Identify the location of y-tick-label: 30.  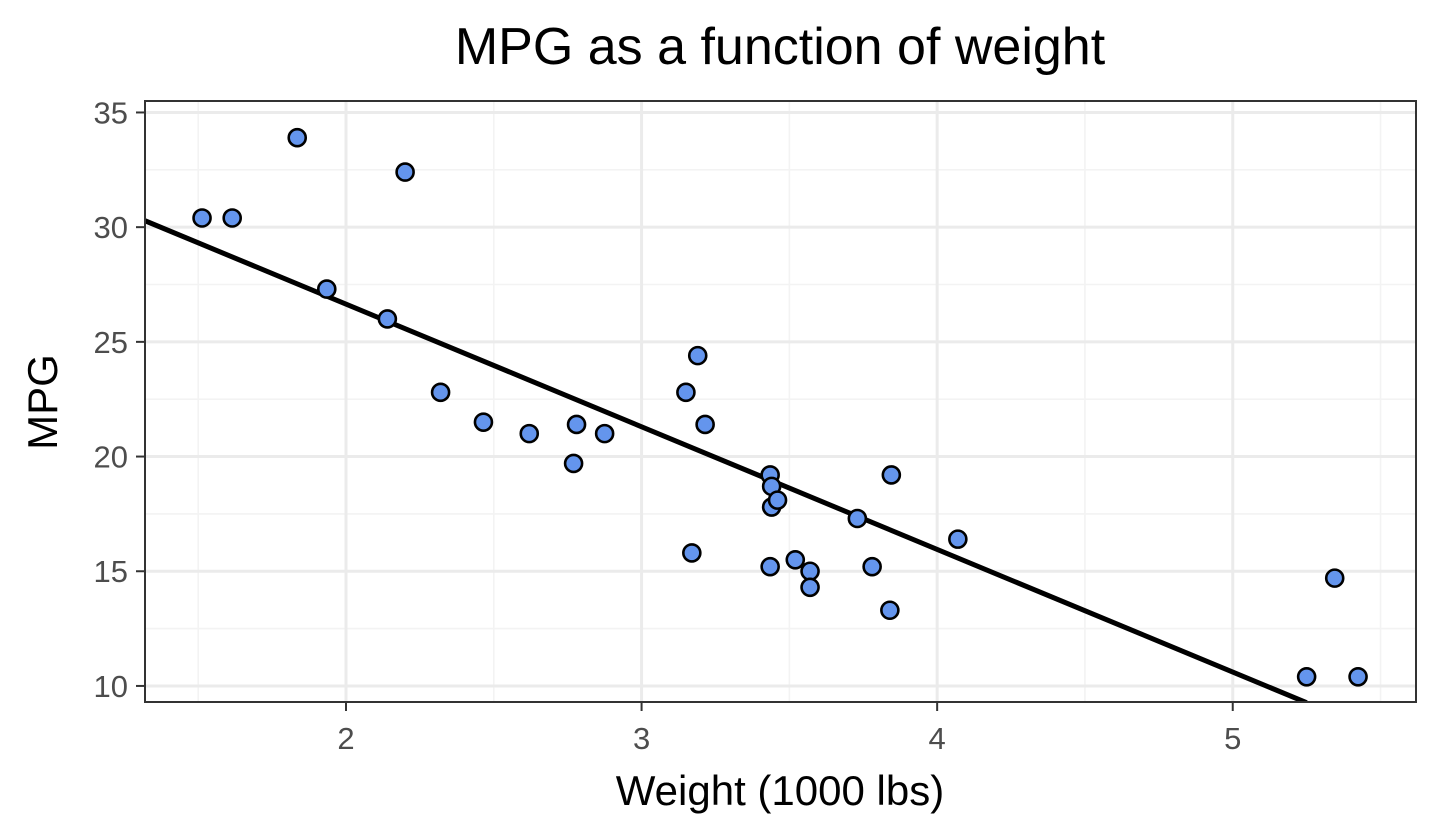
(111, 227).